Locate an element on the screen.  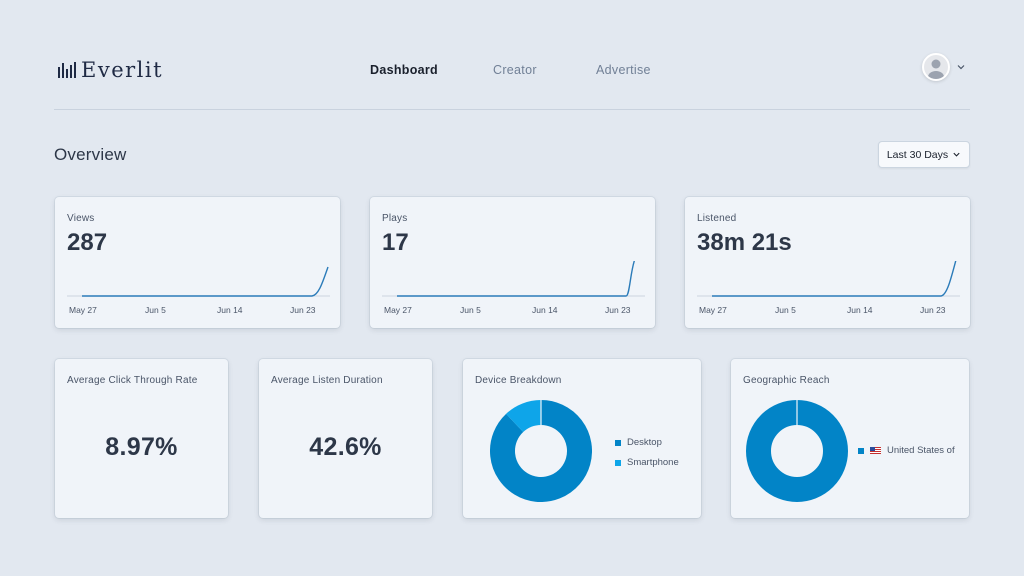
device-donut-chart is located at coordinates (541, 451).